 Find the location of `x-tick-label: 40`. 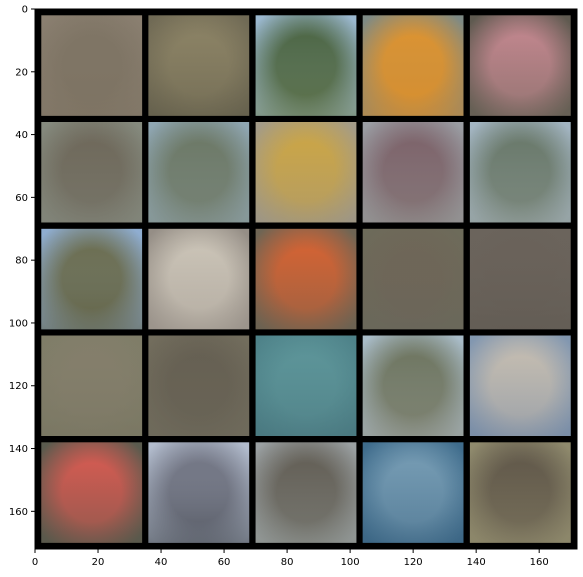

x-tick-label: 40 is located at coordinates (161, 562).